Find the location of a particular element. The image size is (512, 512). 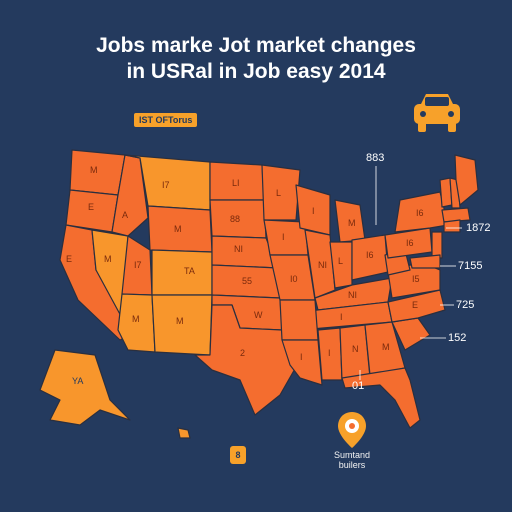

state-az is located at coordinates (136, 323).